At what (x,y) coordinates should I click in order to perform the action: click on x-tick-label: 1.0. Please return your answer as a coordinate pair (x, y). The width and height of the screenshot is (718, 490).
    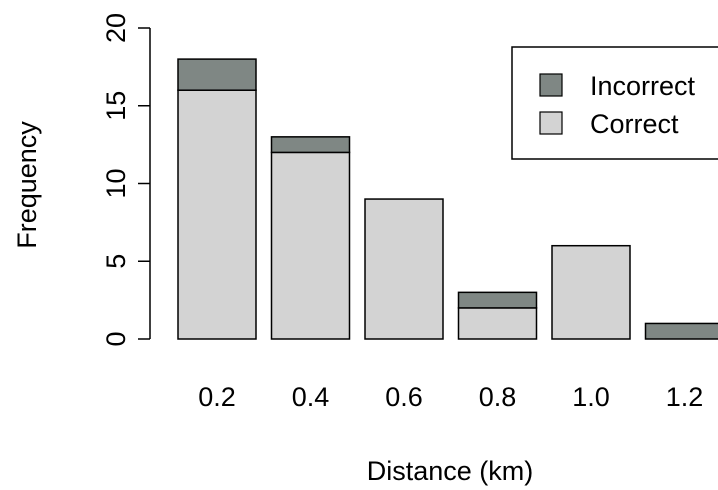
    Looking at the image, I should click on (591, 397).